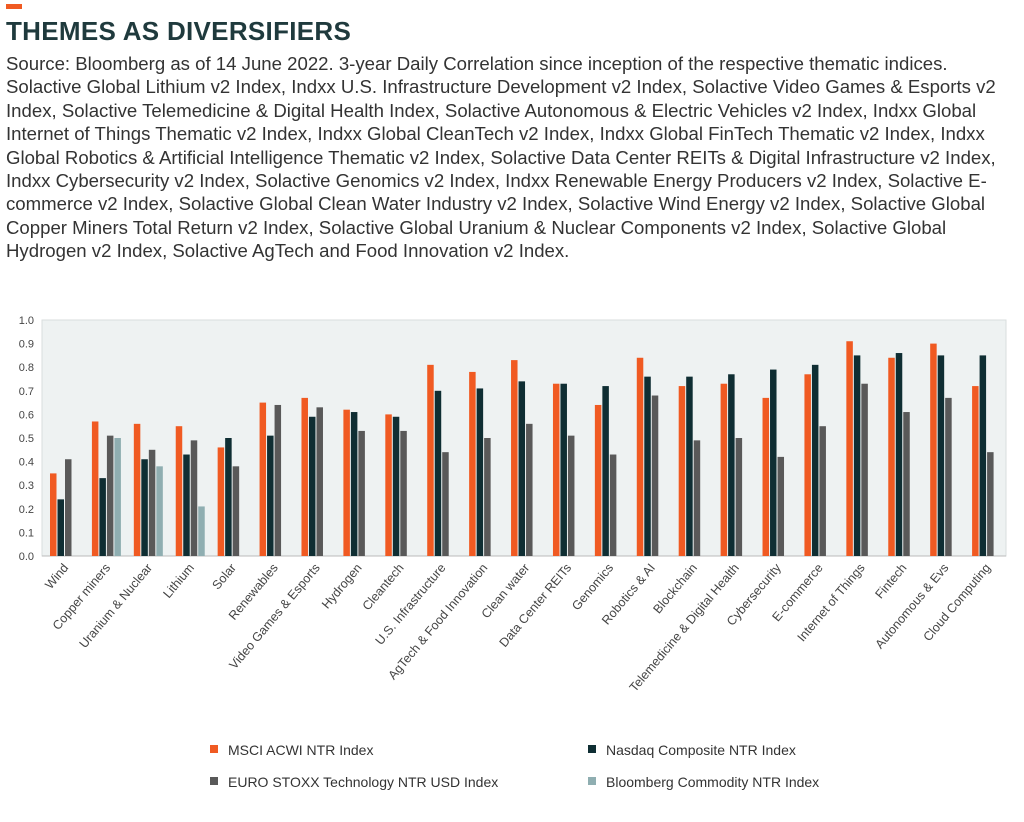 This screenshot has height=822, width=1024. I want to click on y-tick-label: 0.3, so click(26, 486).